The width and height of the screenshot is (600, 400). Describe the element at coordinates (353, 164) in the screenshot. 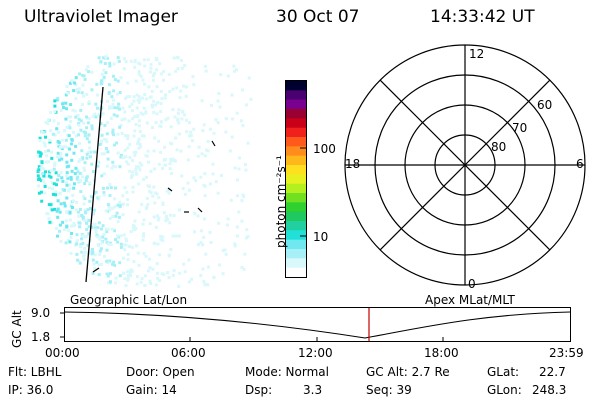

I see `mlt-label-18: 18` at that location.